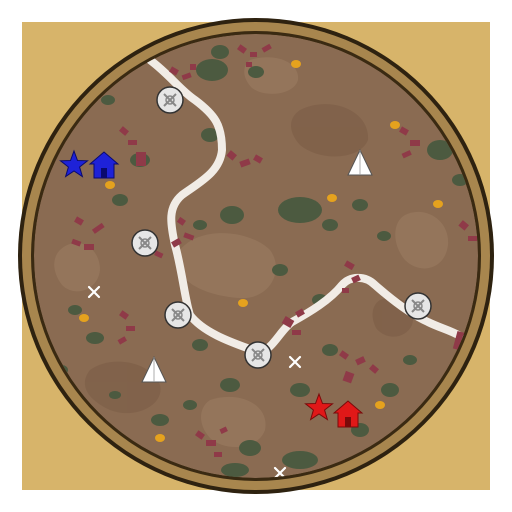 This screenshot has height=512, width=512. I want to click on player-red, so click(334, 410).